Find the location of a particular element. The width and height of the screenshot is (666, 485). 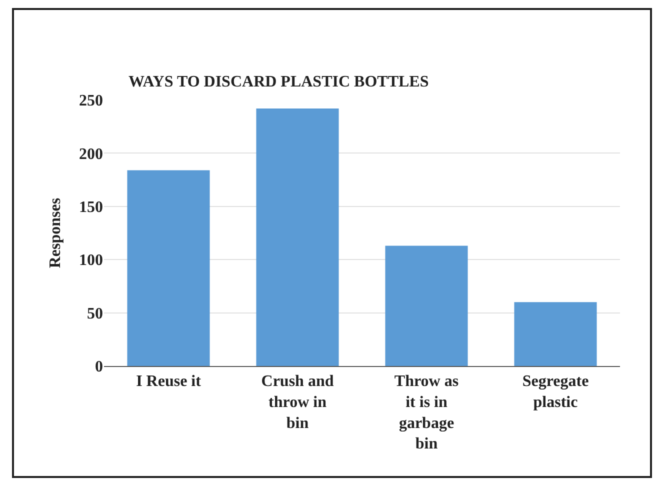

y-tick-label: 50 is located at coordinates (95, 313).